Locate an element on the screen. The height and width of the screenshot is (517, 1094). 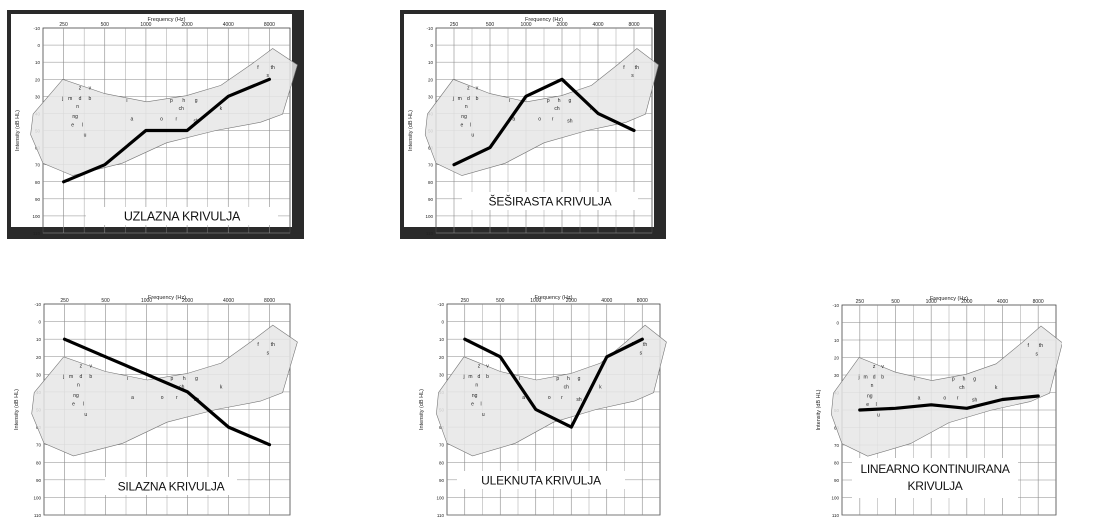
y-tick-label: 100 is located at coordinates (36, 216).